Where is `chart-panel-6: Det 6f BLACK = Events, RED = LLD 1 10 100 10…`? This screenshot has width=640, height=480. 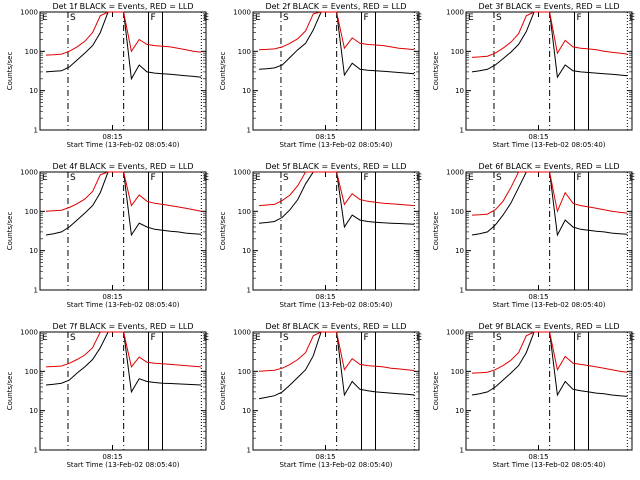
chart-panel-6: Det 6f BLACK = Events, RED = LLD 1 10 100 10… is located at coordinates (533, 235).